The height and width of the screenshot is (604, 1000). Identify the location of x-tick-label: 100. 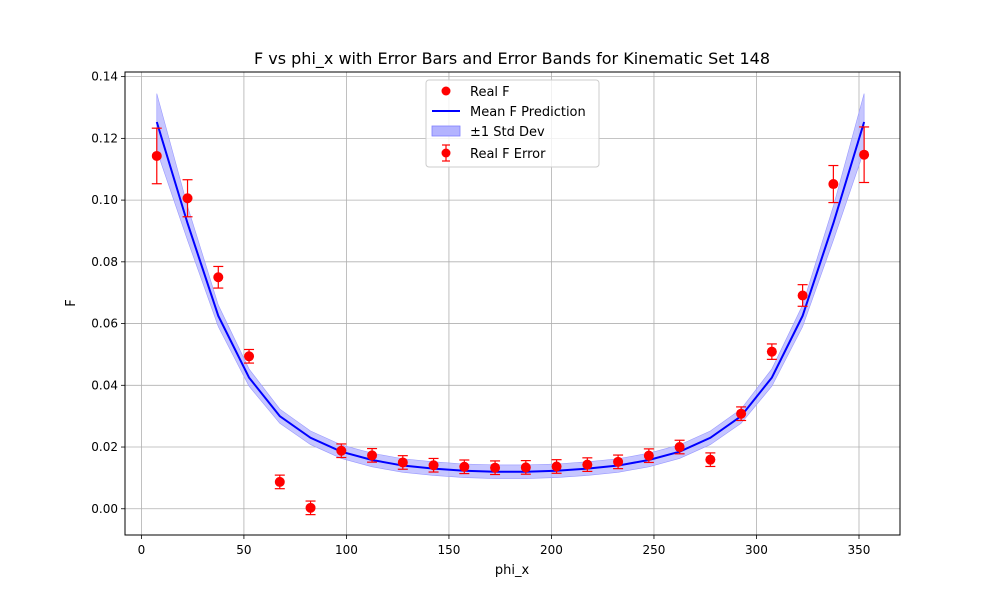
(346, 550).